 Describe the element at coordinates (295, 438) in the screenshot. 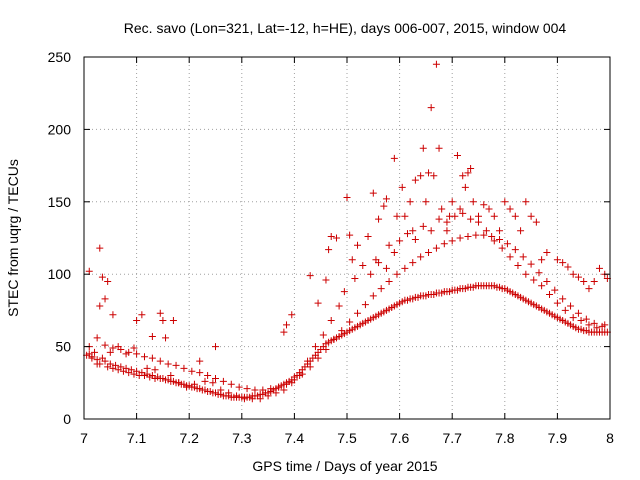

I see `x-tick-label: 7.4` at that location.